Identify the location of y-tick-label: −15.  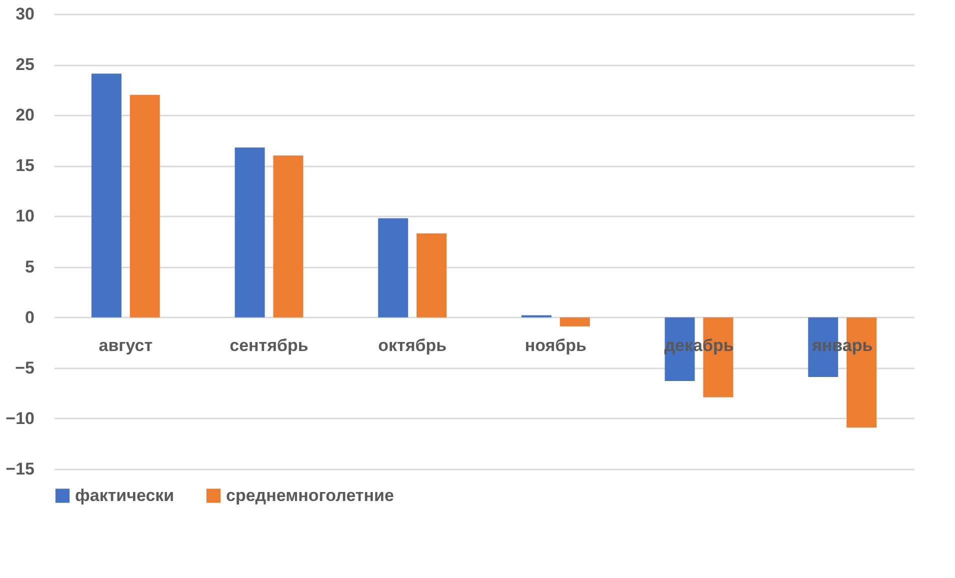
(20, 469).